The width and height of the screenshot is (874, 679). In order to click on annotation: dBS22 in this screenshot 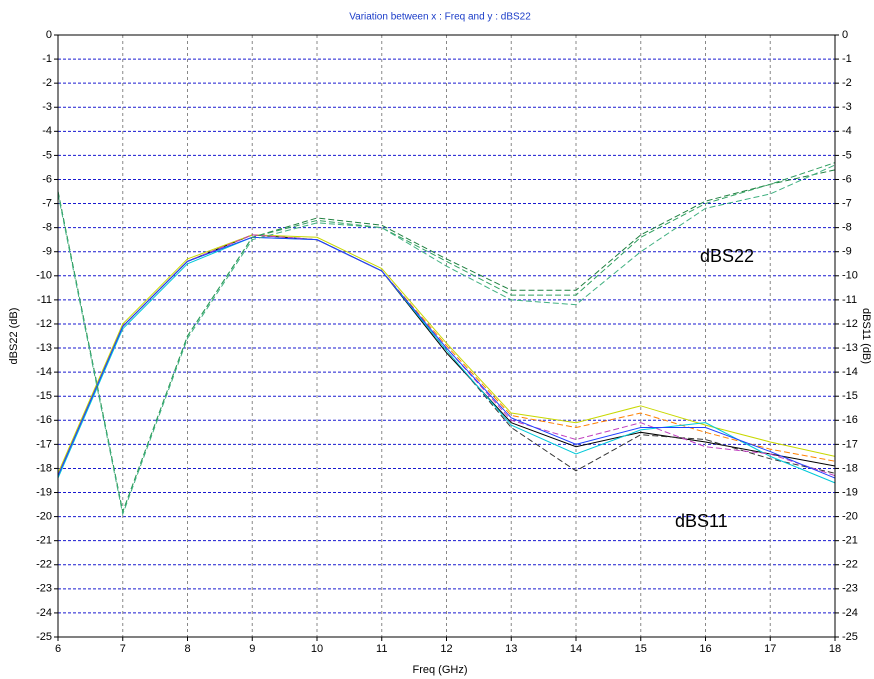, I will do `click(727, 256)`.